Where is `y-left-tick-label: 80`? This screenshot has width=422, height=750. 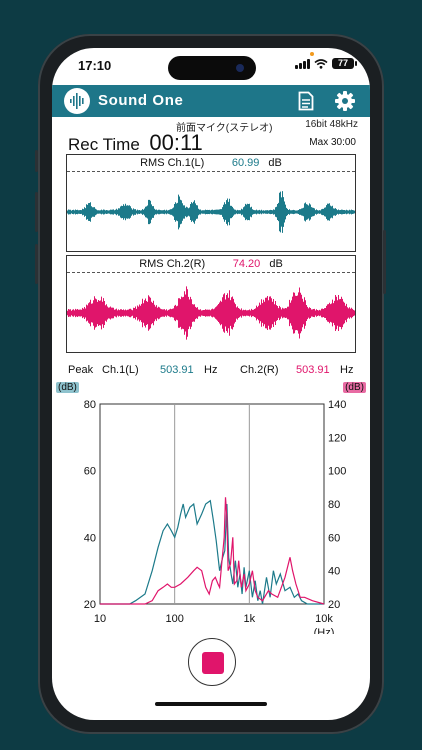 y-left-tick-label: 80 is located at coordinates (90, 405).